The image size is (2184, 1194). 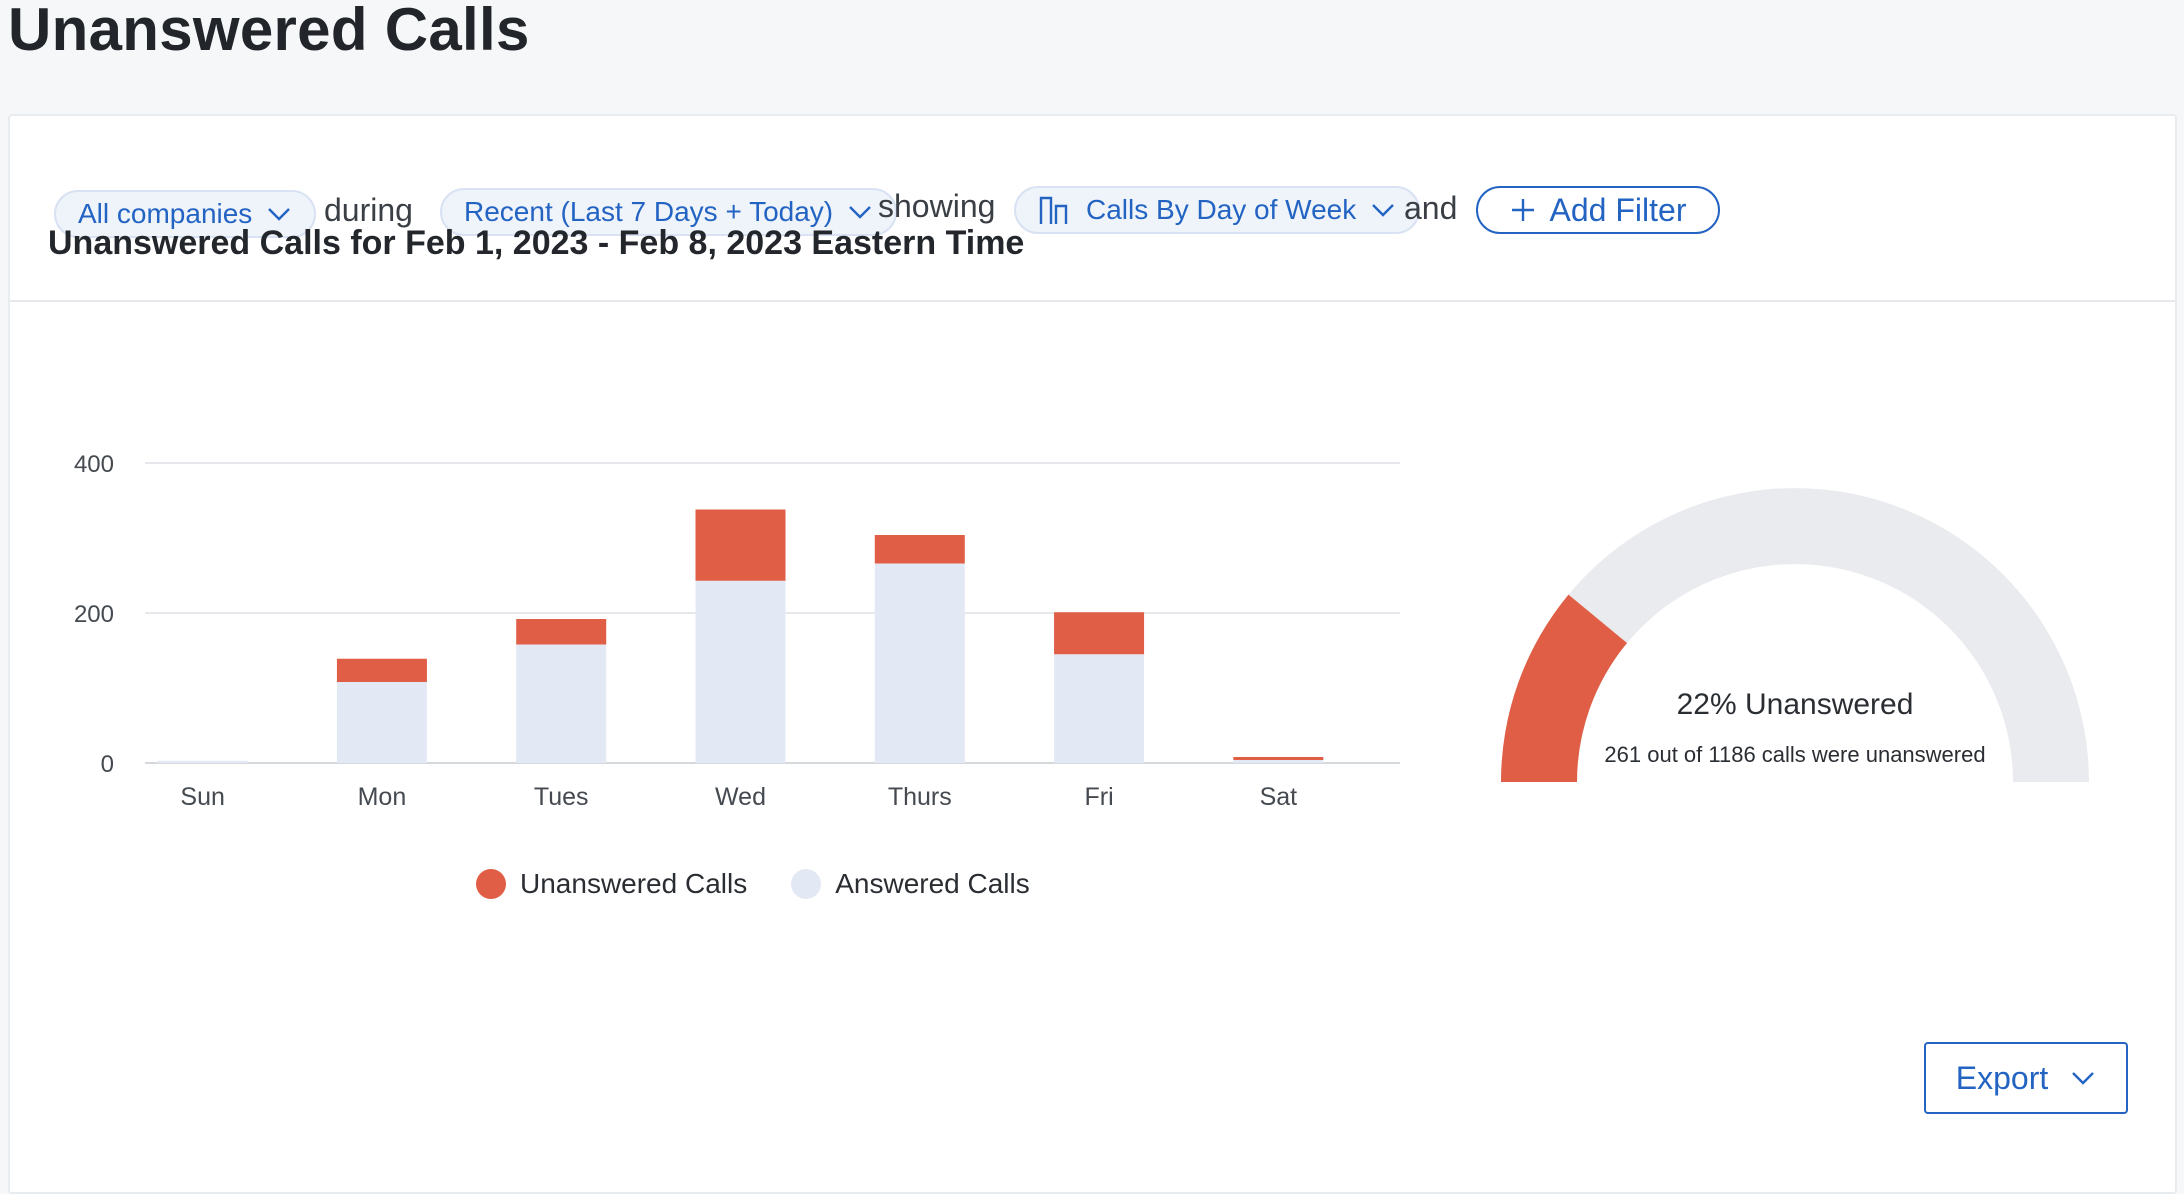 I want to click on chart-legend: Unanswered Calls Answered Calls, so click(x=753, y=884).